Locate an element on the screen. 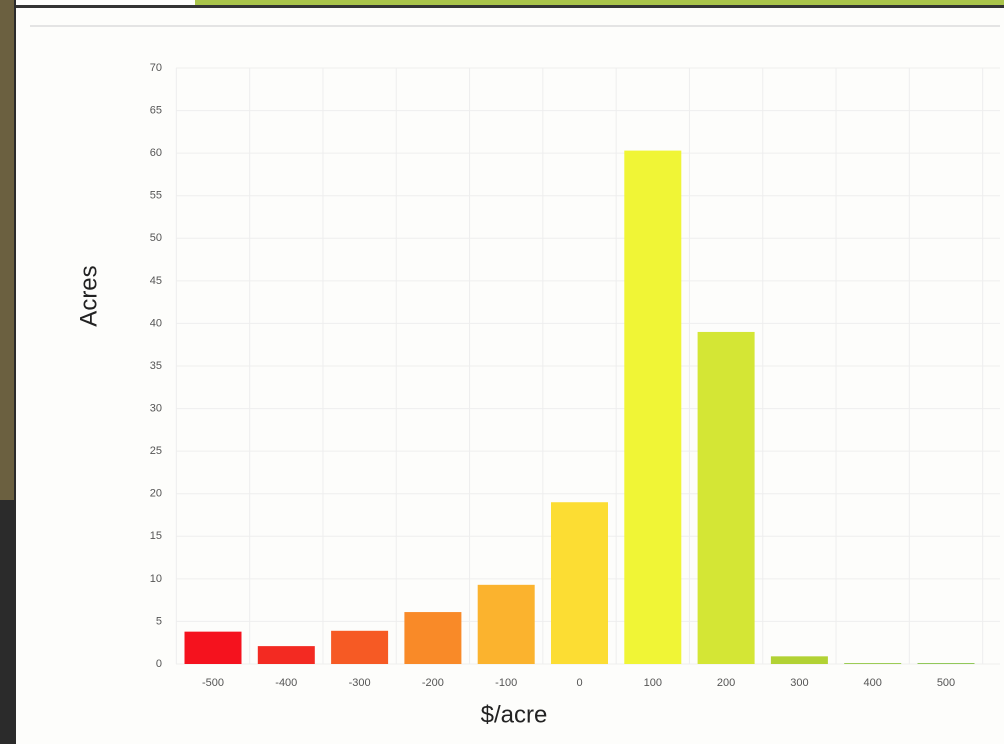 This screenshot has height=749, width=1004. y-tick-label: 50 is located at coordinates (156, 238).